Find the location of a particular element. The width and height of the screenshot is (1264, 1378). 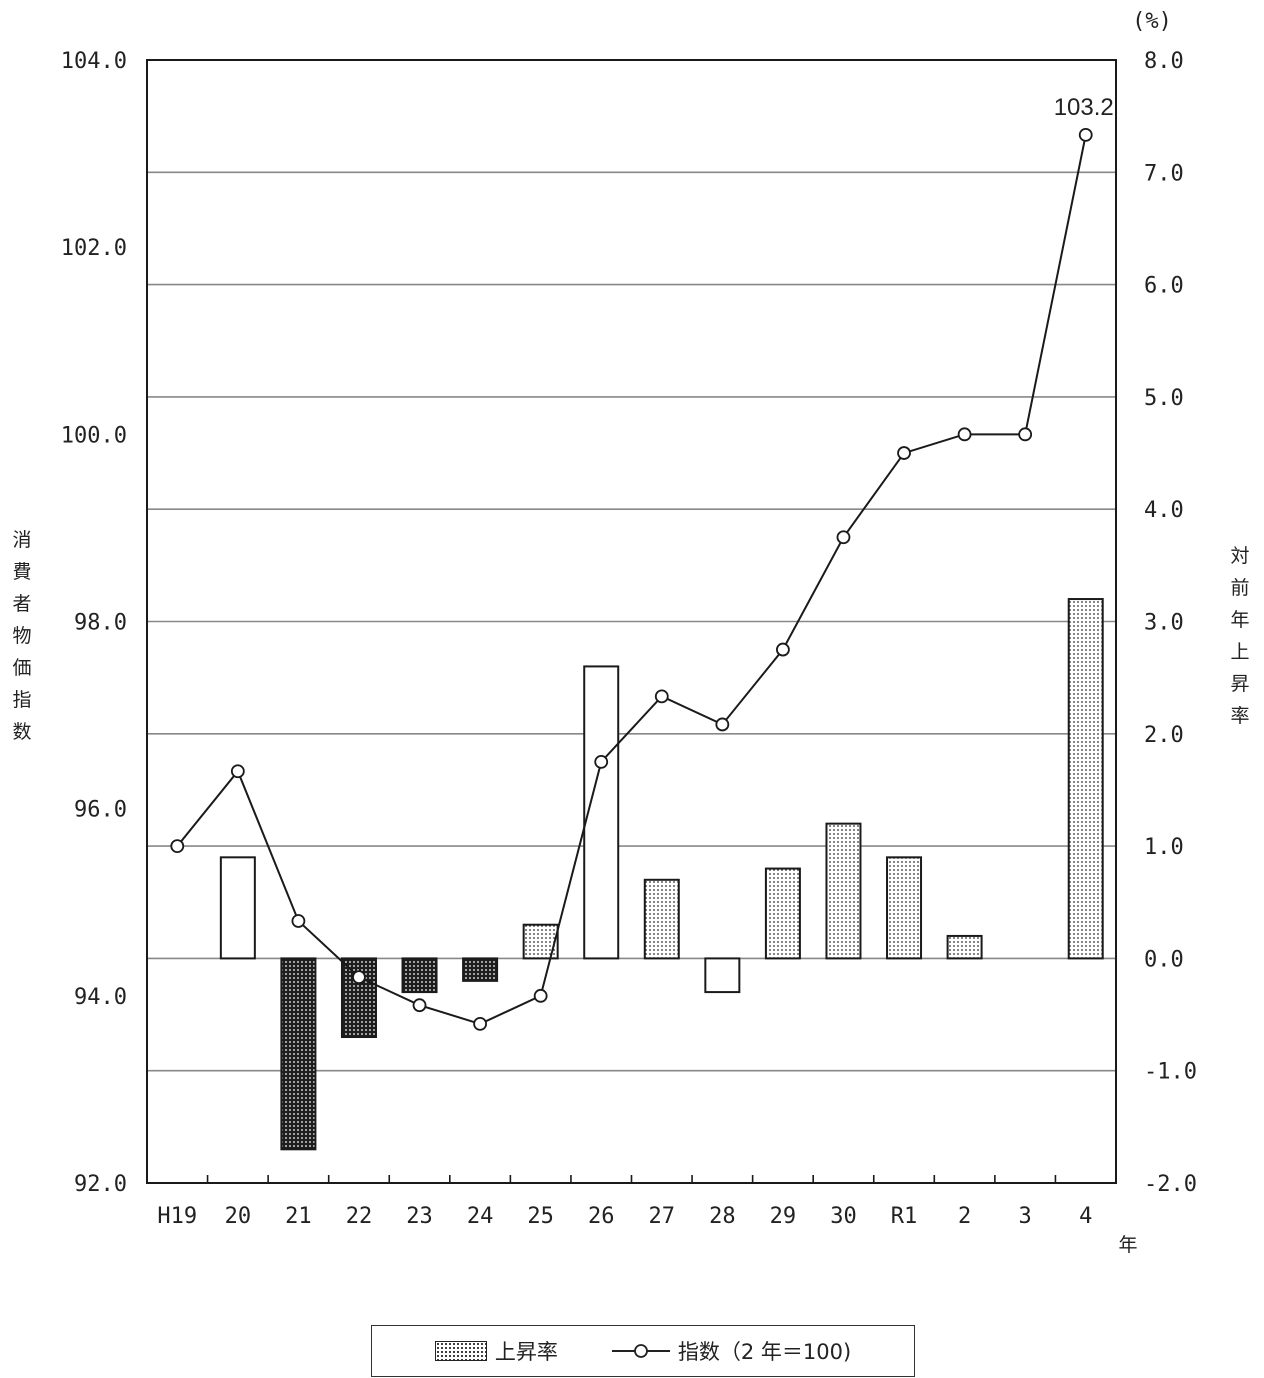

right-axis-title-char: 前 is located at coordinates (1239, 588).